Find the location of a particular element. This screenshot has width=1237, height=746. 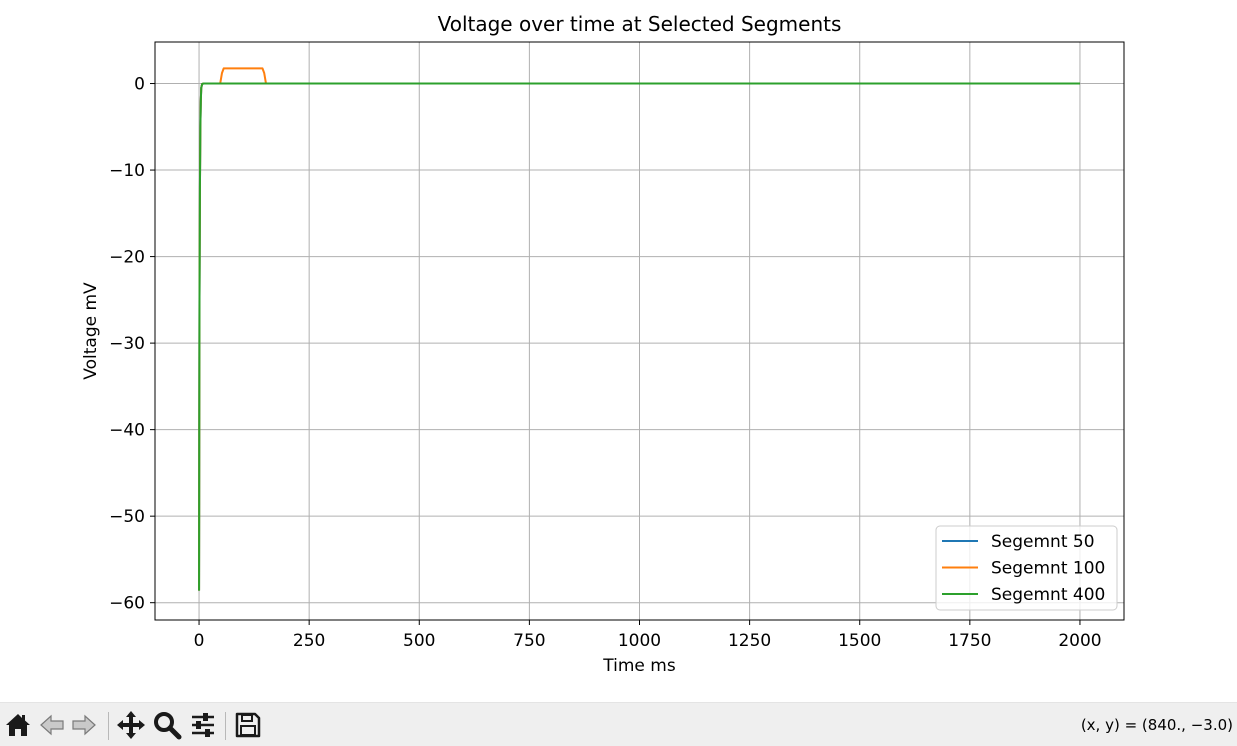

y-tick-label: 0 is located at coordinates (139, 85).